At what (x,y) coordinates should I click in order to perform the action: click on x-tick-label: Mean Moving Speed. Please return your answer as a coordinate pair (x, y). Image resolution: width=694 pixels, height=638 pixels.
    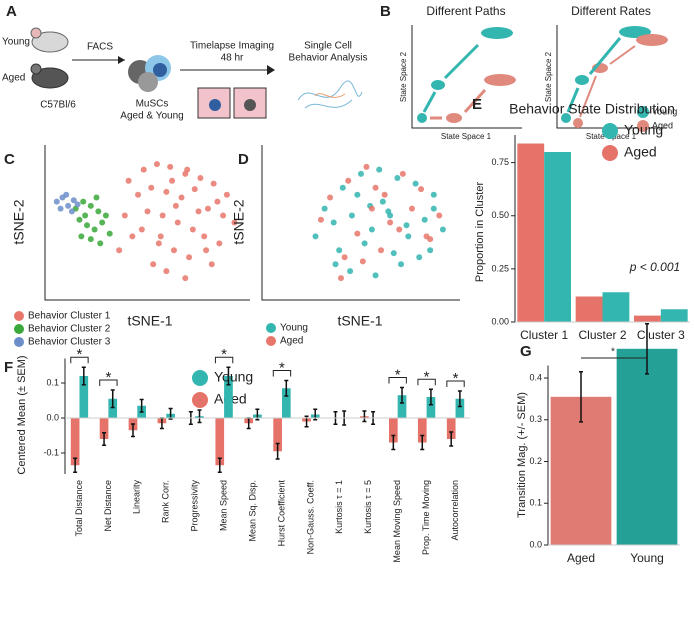
    Looking at the image, I should click on (397, 521).